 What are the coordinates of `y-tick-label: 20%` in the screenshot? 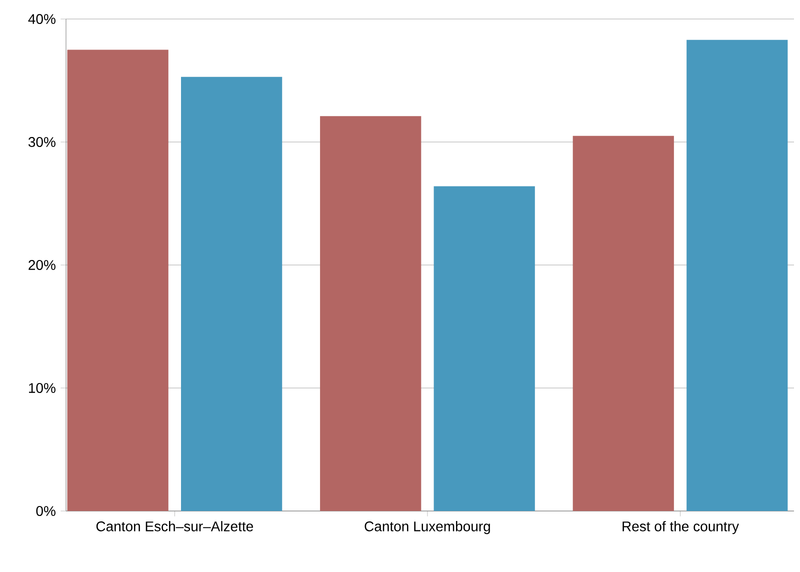 It's located at (42, 265).